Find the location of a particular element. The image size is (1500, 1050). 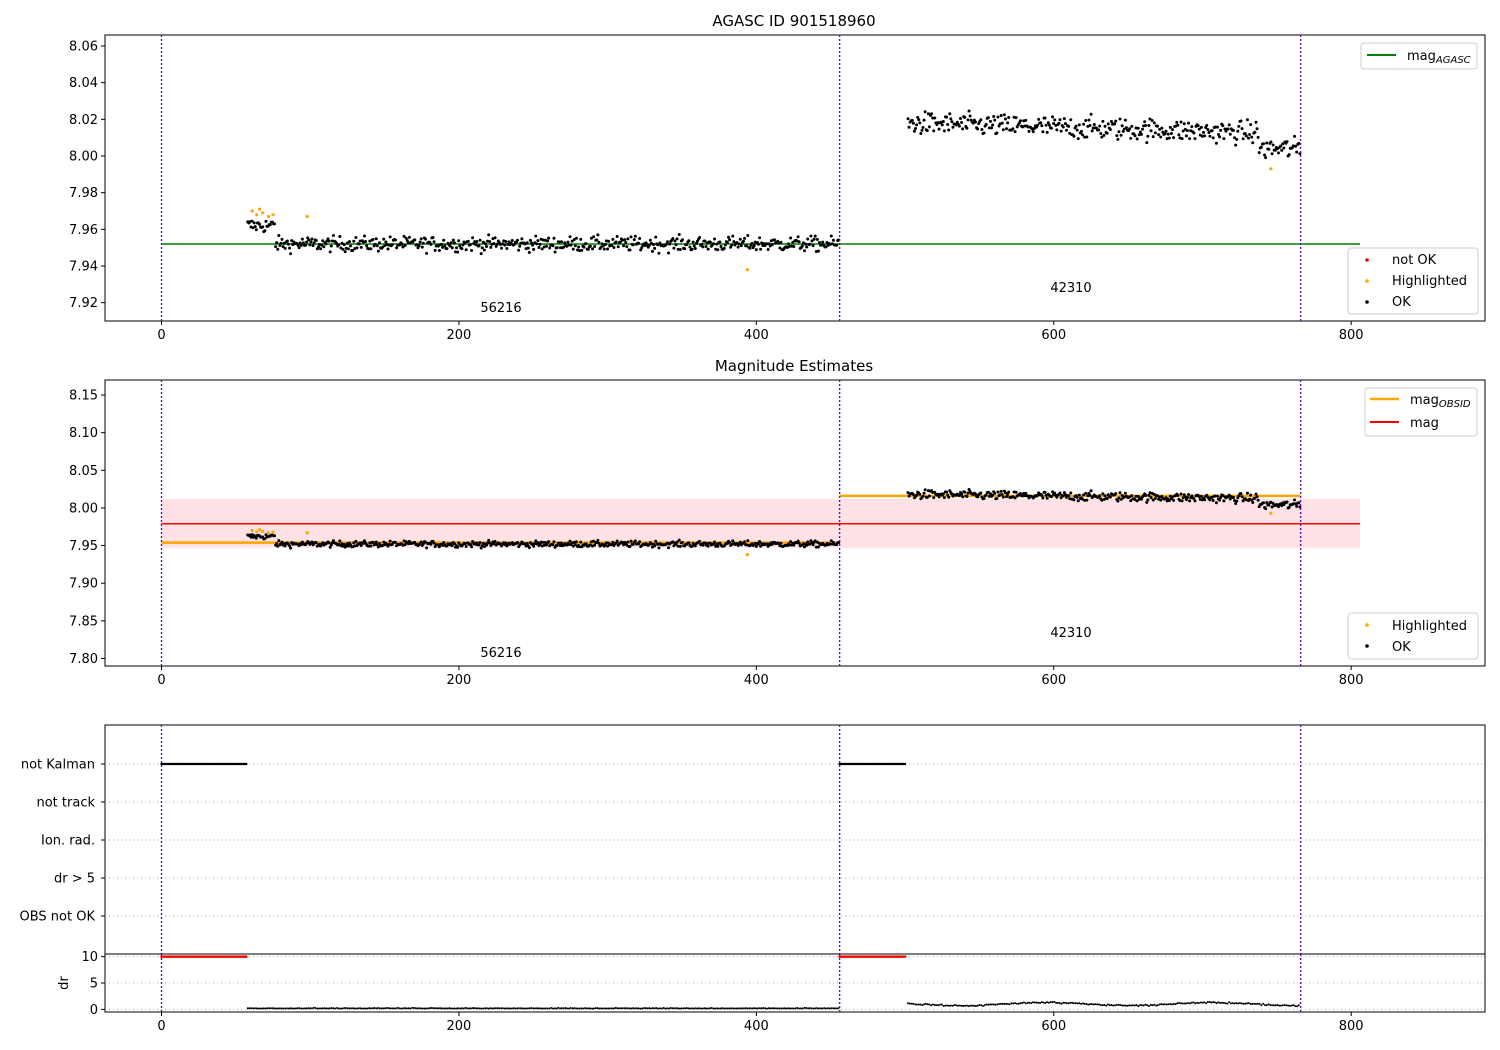

legend-not-ok-label: not OK is located at coordinates (1414, 260).